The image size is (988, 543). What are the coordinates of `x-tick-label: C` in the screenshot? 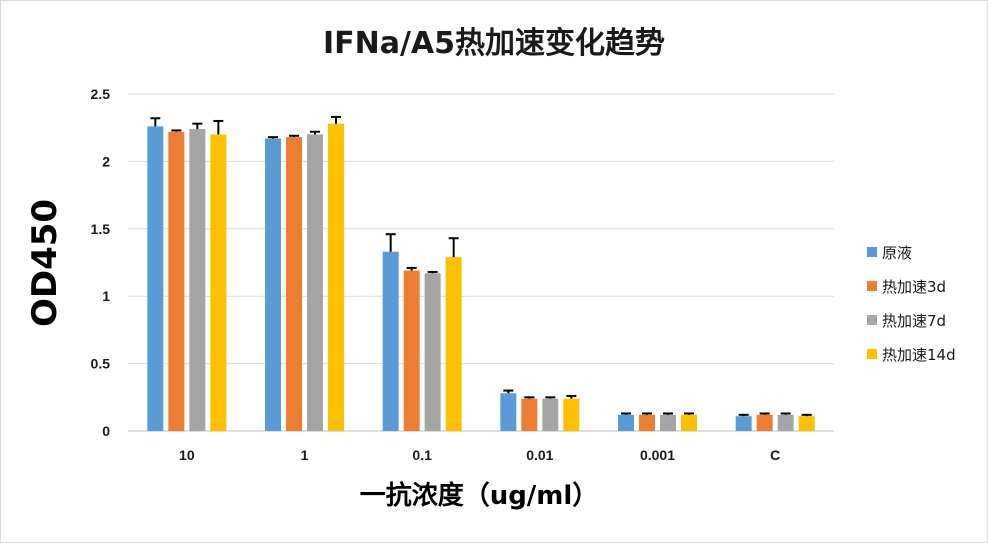 It's located at (775, 455).